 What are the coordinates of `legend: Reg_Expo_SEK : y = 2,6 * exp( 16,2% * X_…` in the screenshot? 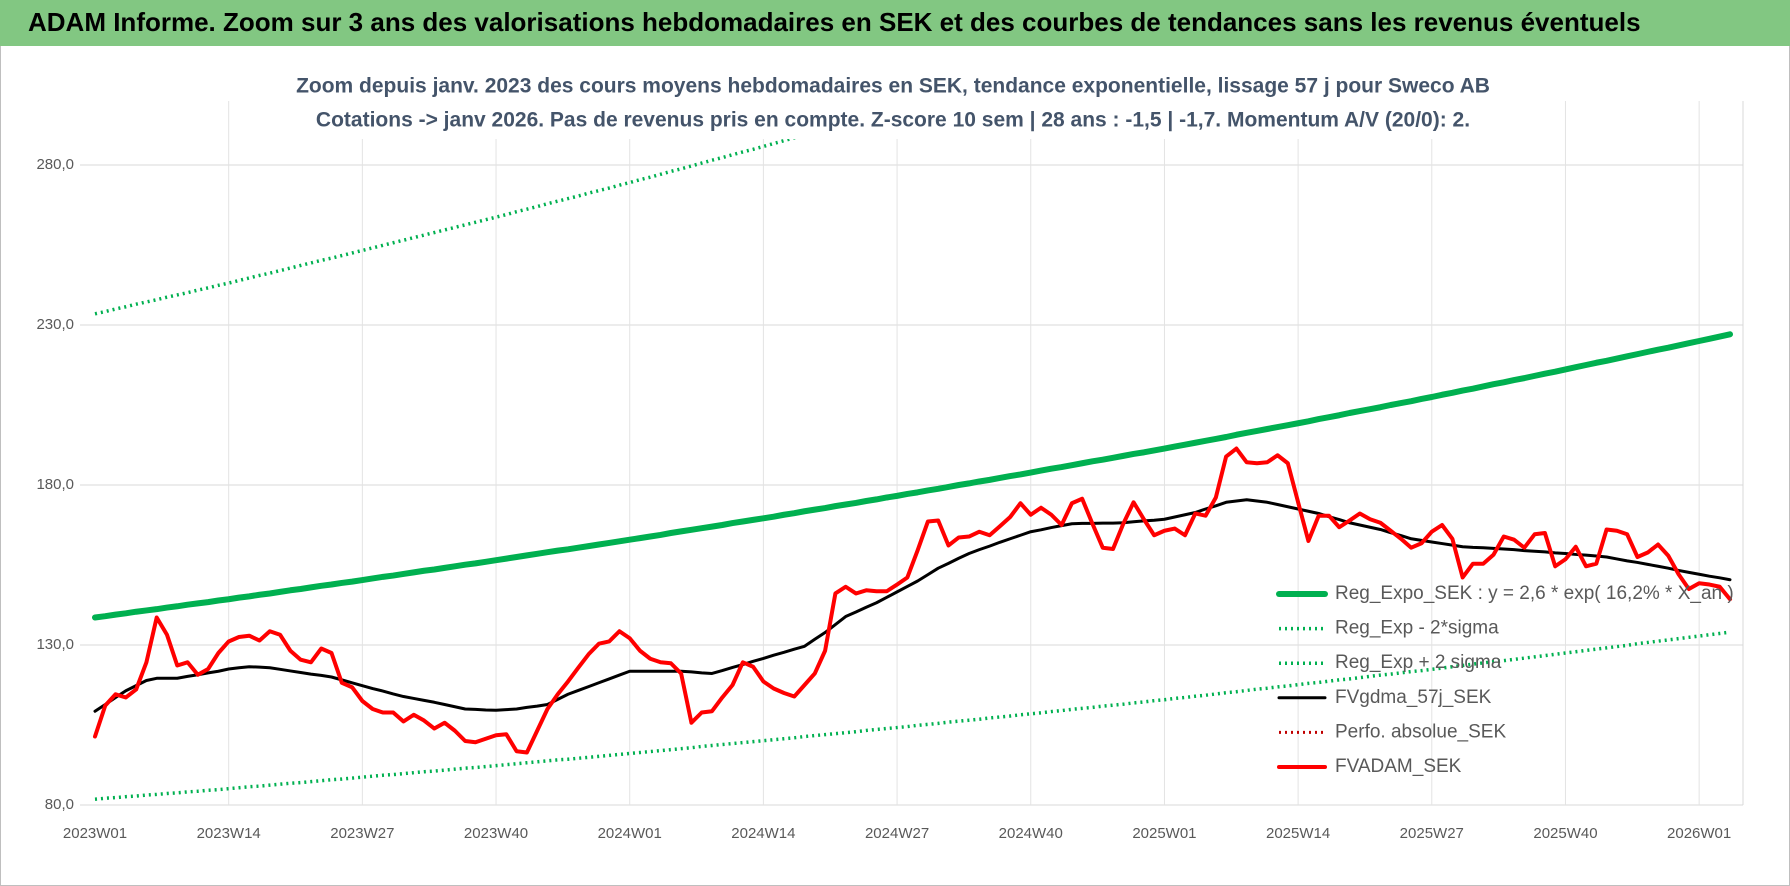 It's located at (1505, 680).